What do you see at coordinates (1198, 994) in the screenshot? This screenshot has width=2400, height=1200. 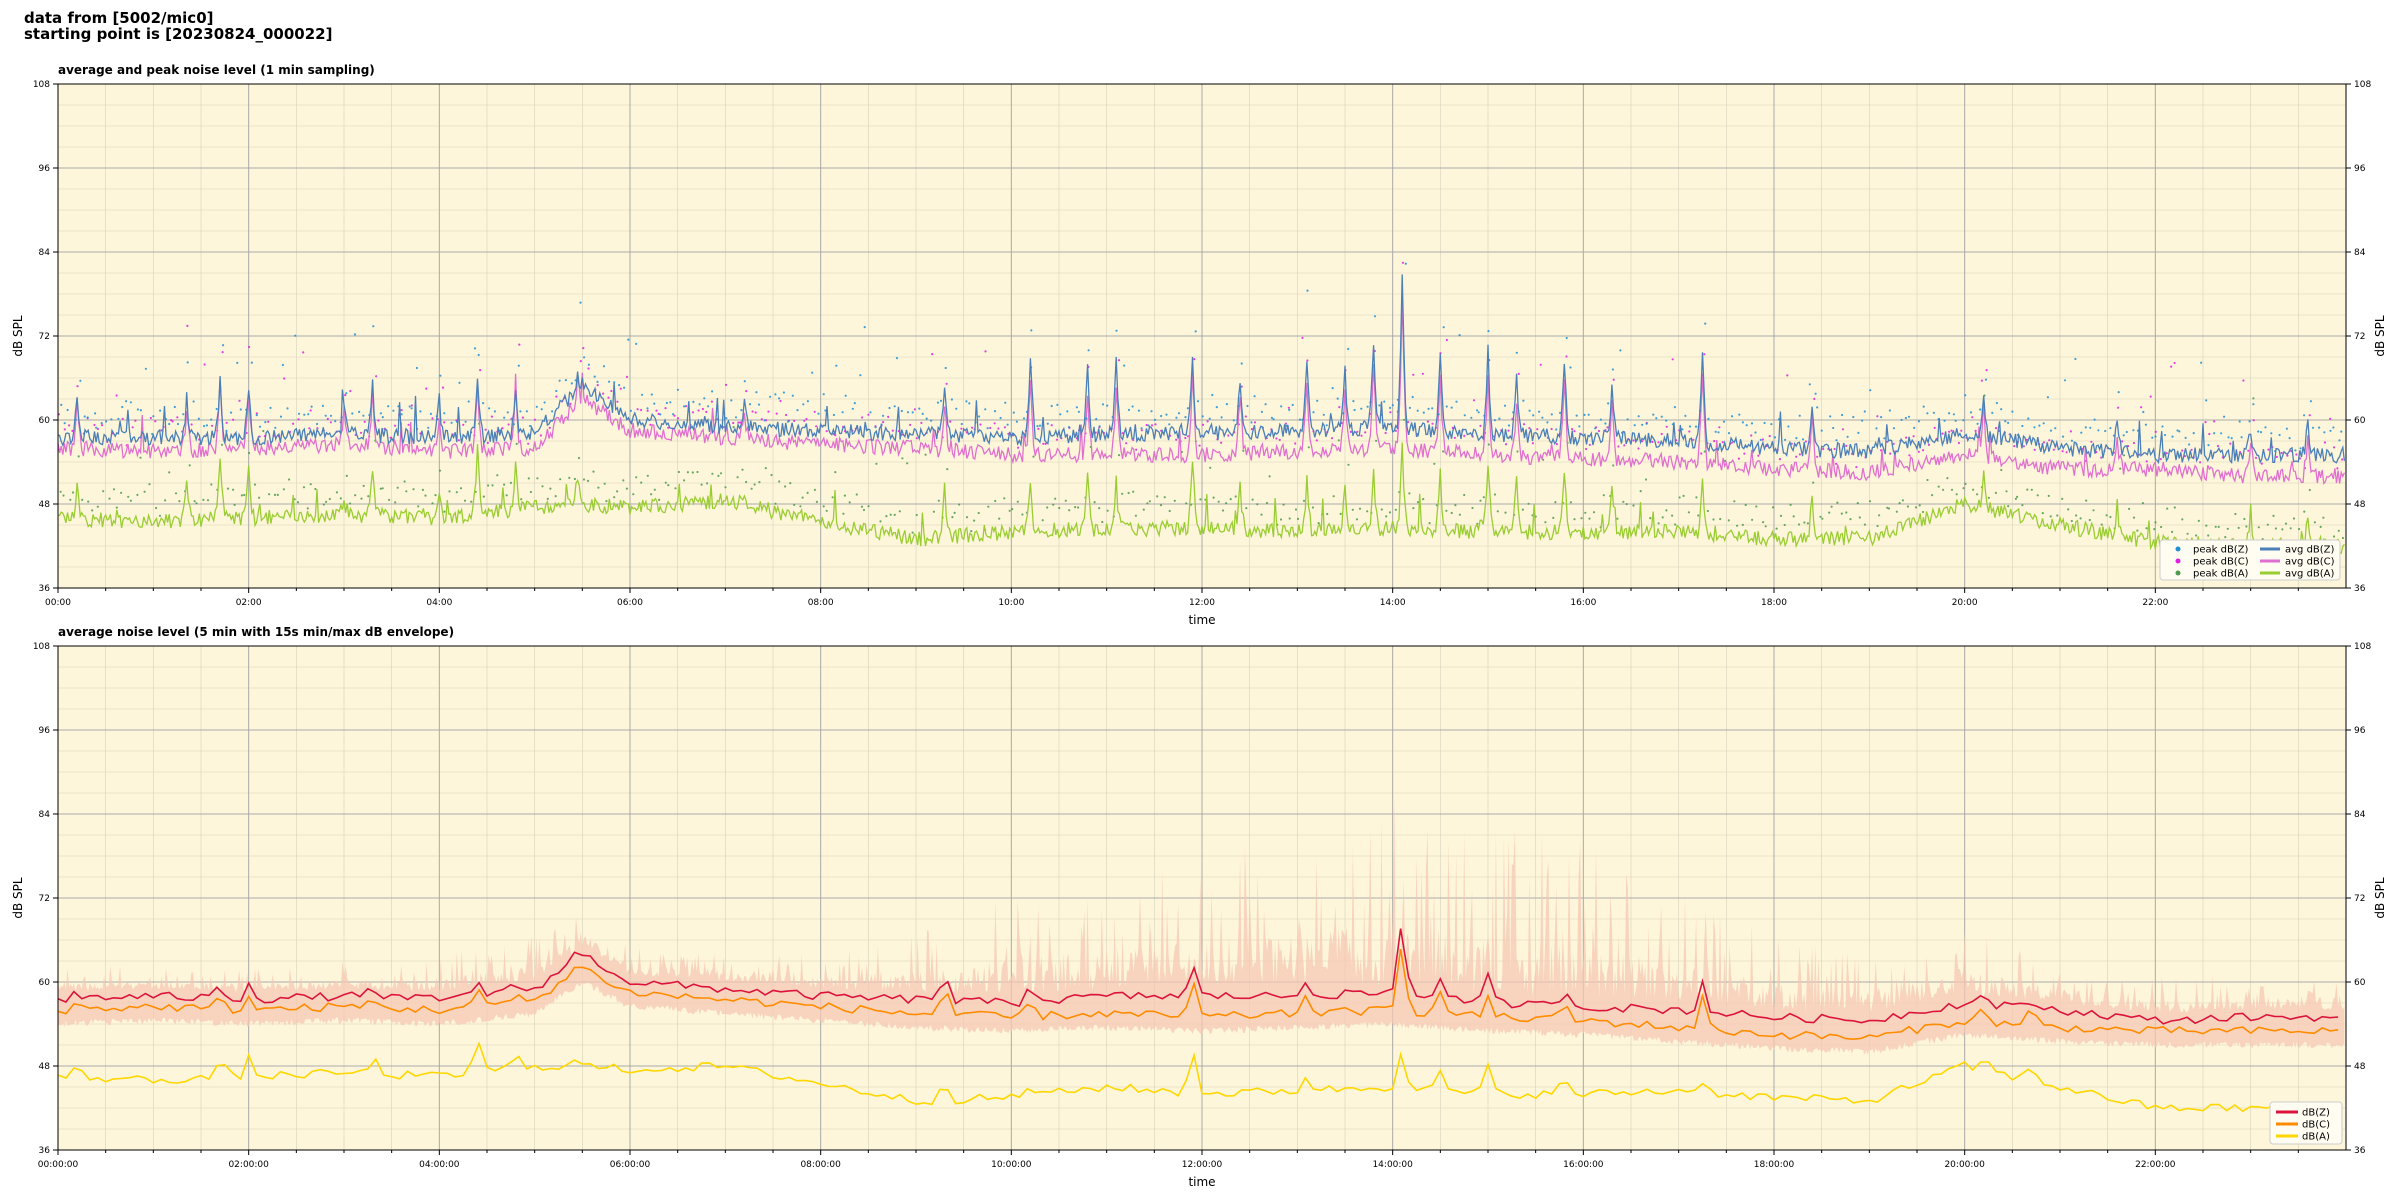 I see `dbc-line` at bounding box center [1198, 994].